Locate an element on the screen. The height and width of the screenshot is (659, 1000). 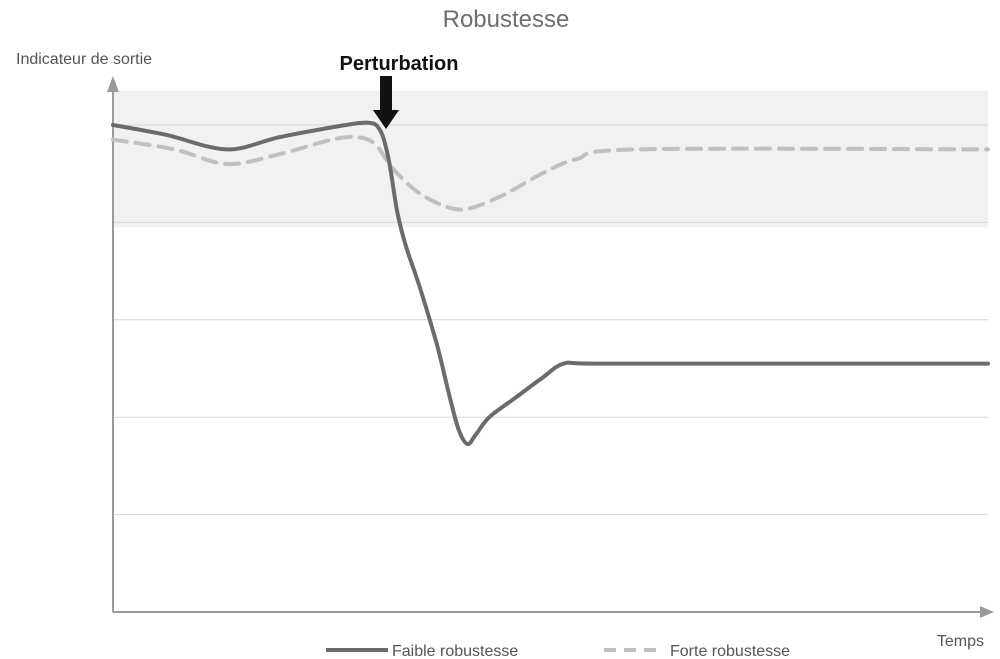
y-axis-label: Indicateur de sortie is located at coordinates (84, 59).